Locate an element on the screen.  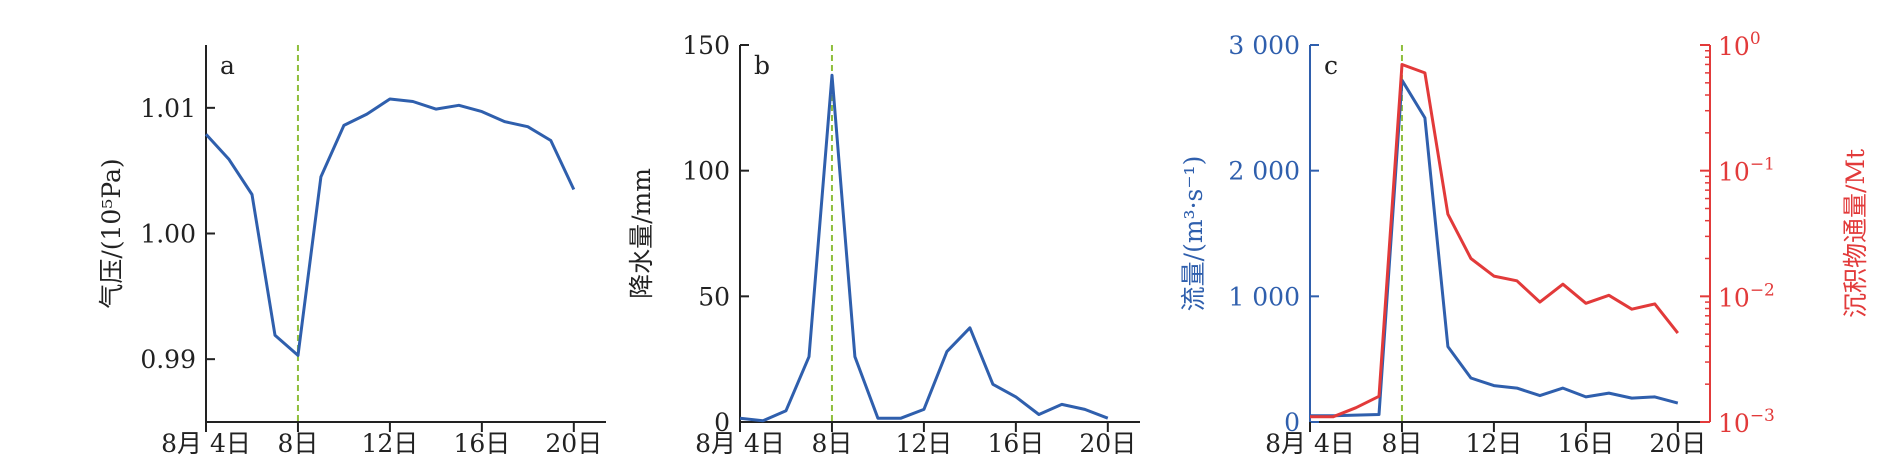
y-axis-right-title: 沉积物通量/Mt is located at coordinates (1855, 233).